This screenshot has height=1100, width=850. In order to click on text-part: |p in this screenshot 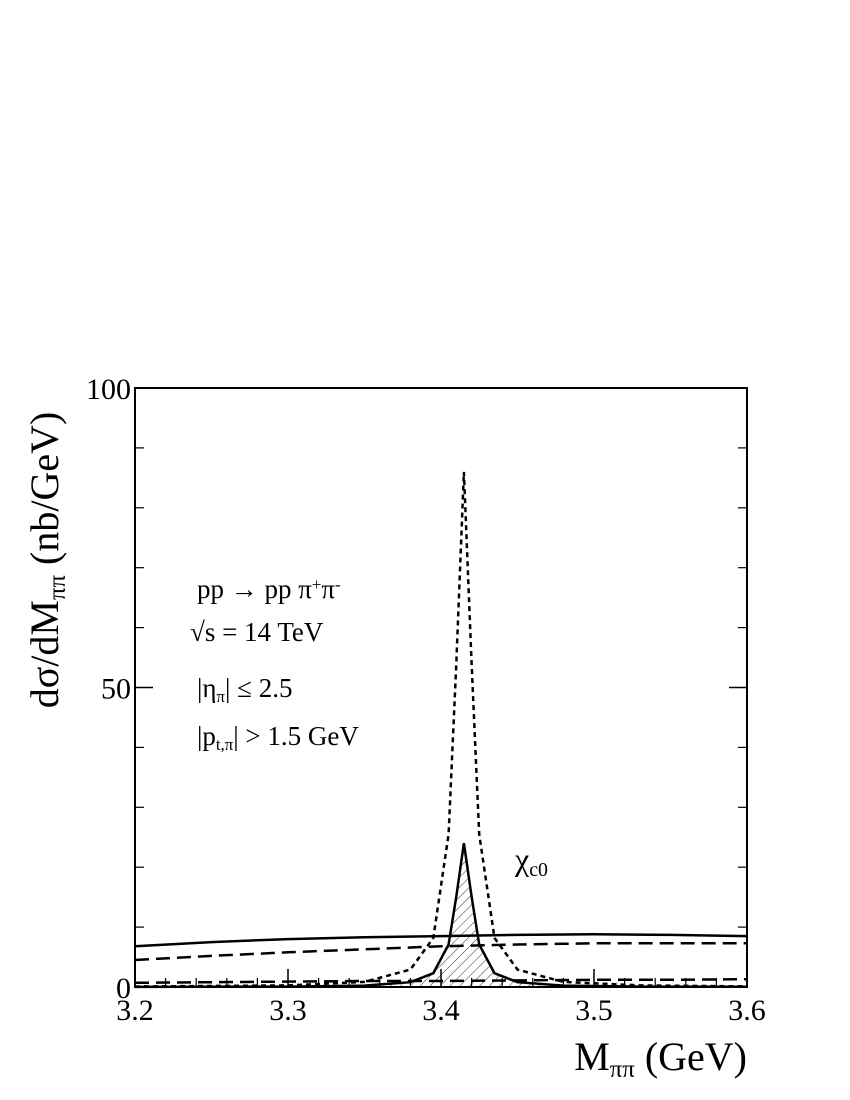, I will do `click(206, 736)`.